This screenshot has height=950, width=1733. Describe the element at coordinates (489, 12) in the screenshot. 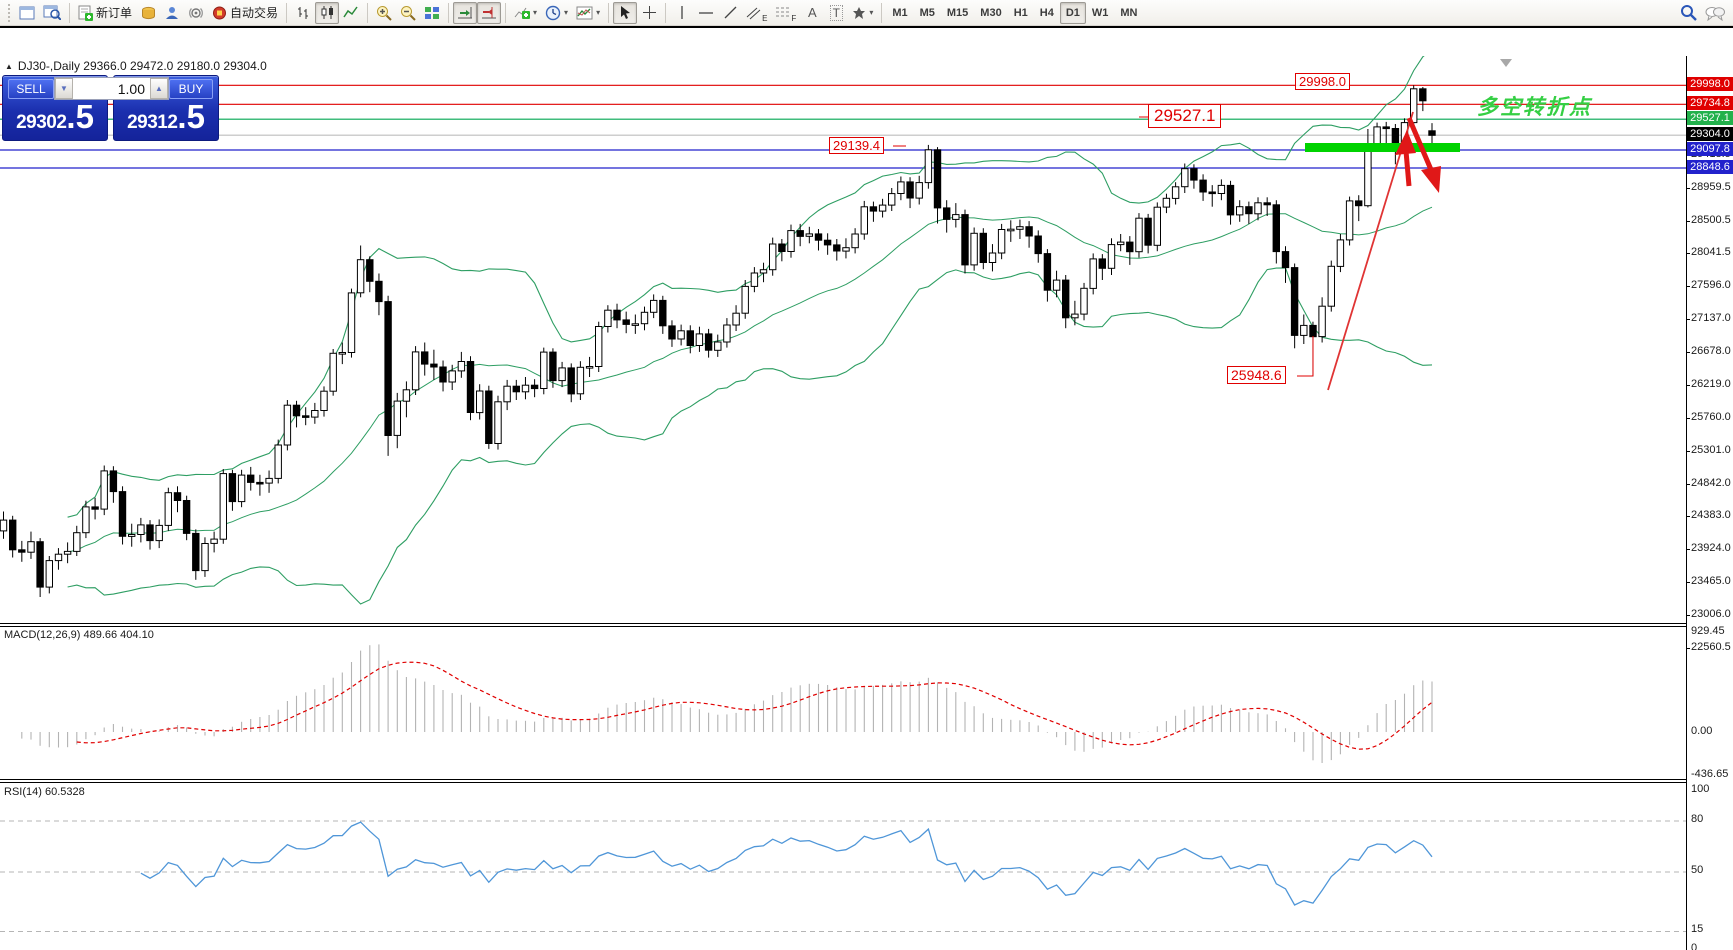

I see `chart-shift-button` at that location.